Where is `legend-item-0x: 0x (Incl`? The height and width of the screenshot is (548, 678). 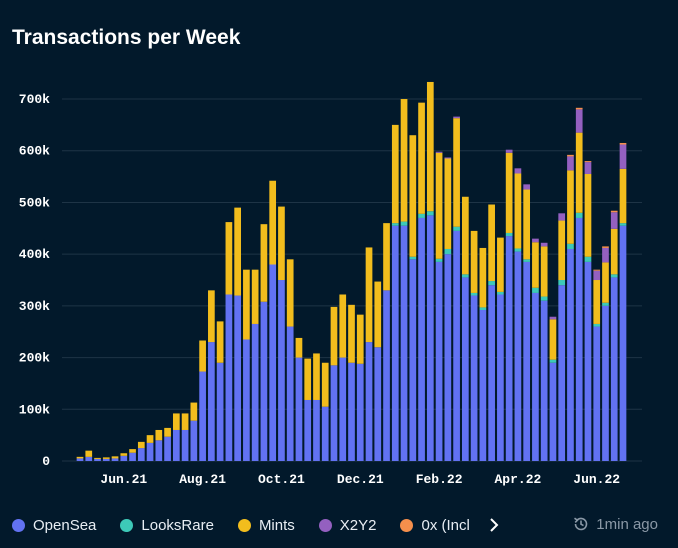
legend-item-0x: 0x (Incl is located at coordinates (439, 525).